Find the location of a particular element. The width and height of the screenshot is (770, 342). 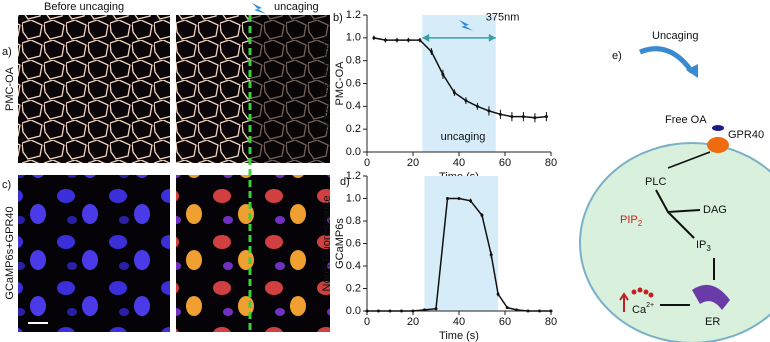

panel-label: a) is located at coordinates (7, 52).